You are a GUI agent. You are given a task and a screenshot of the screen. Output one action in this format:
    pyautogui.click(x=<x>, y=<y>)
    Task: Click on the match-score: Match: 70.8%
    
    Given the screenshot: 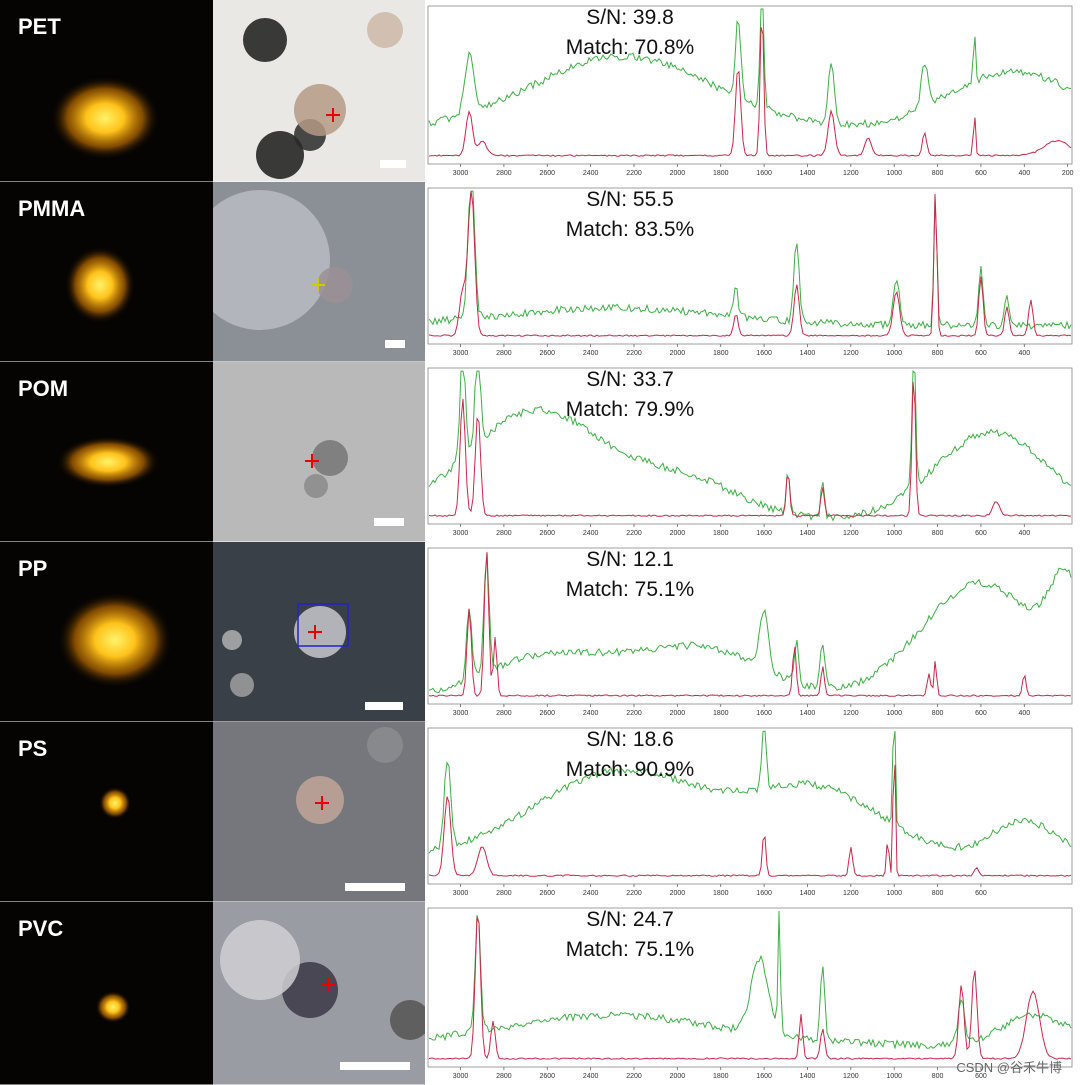 What is the action you would take?
    pyautogui.click(x=630, y=47)
    